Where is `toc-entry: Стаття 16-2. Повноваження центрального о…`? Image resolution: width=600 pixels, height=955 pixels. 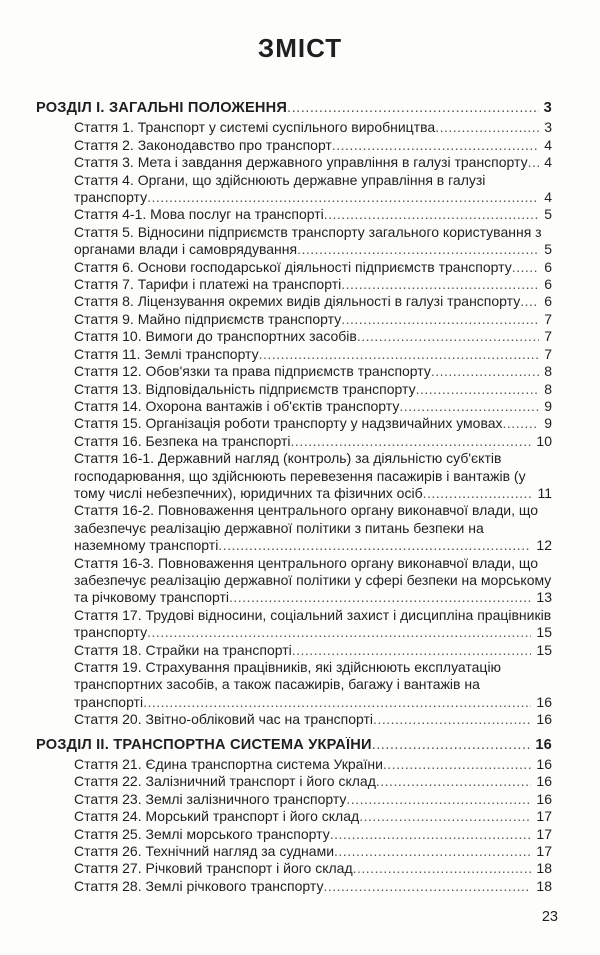
toc-entry: Стаття 16-2. Повноваження центрального о… is located at coordinates (294, 528).